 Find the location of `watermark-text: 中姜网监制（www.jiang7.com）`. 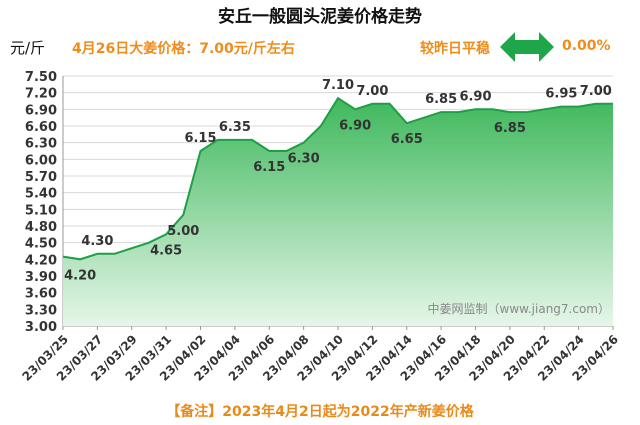

watermark-text: 中姜网监制（www.jiang7.com） is located at coordinates (519, 308).